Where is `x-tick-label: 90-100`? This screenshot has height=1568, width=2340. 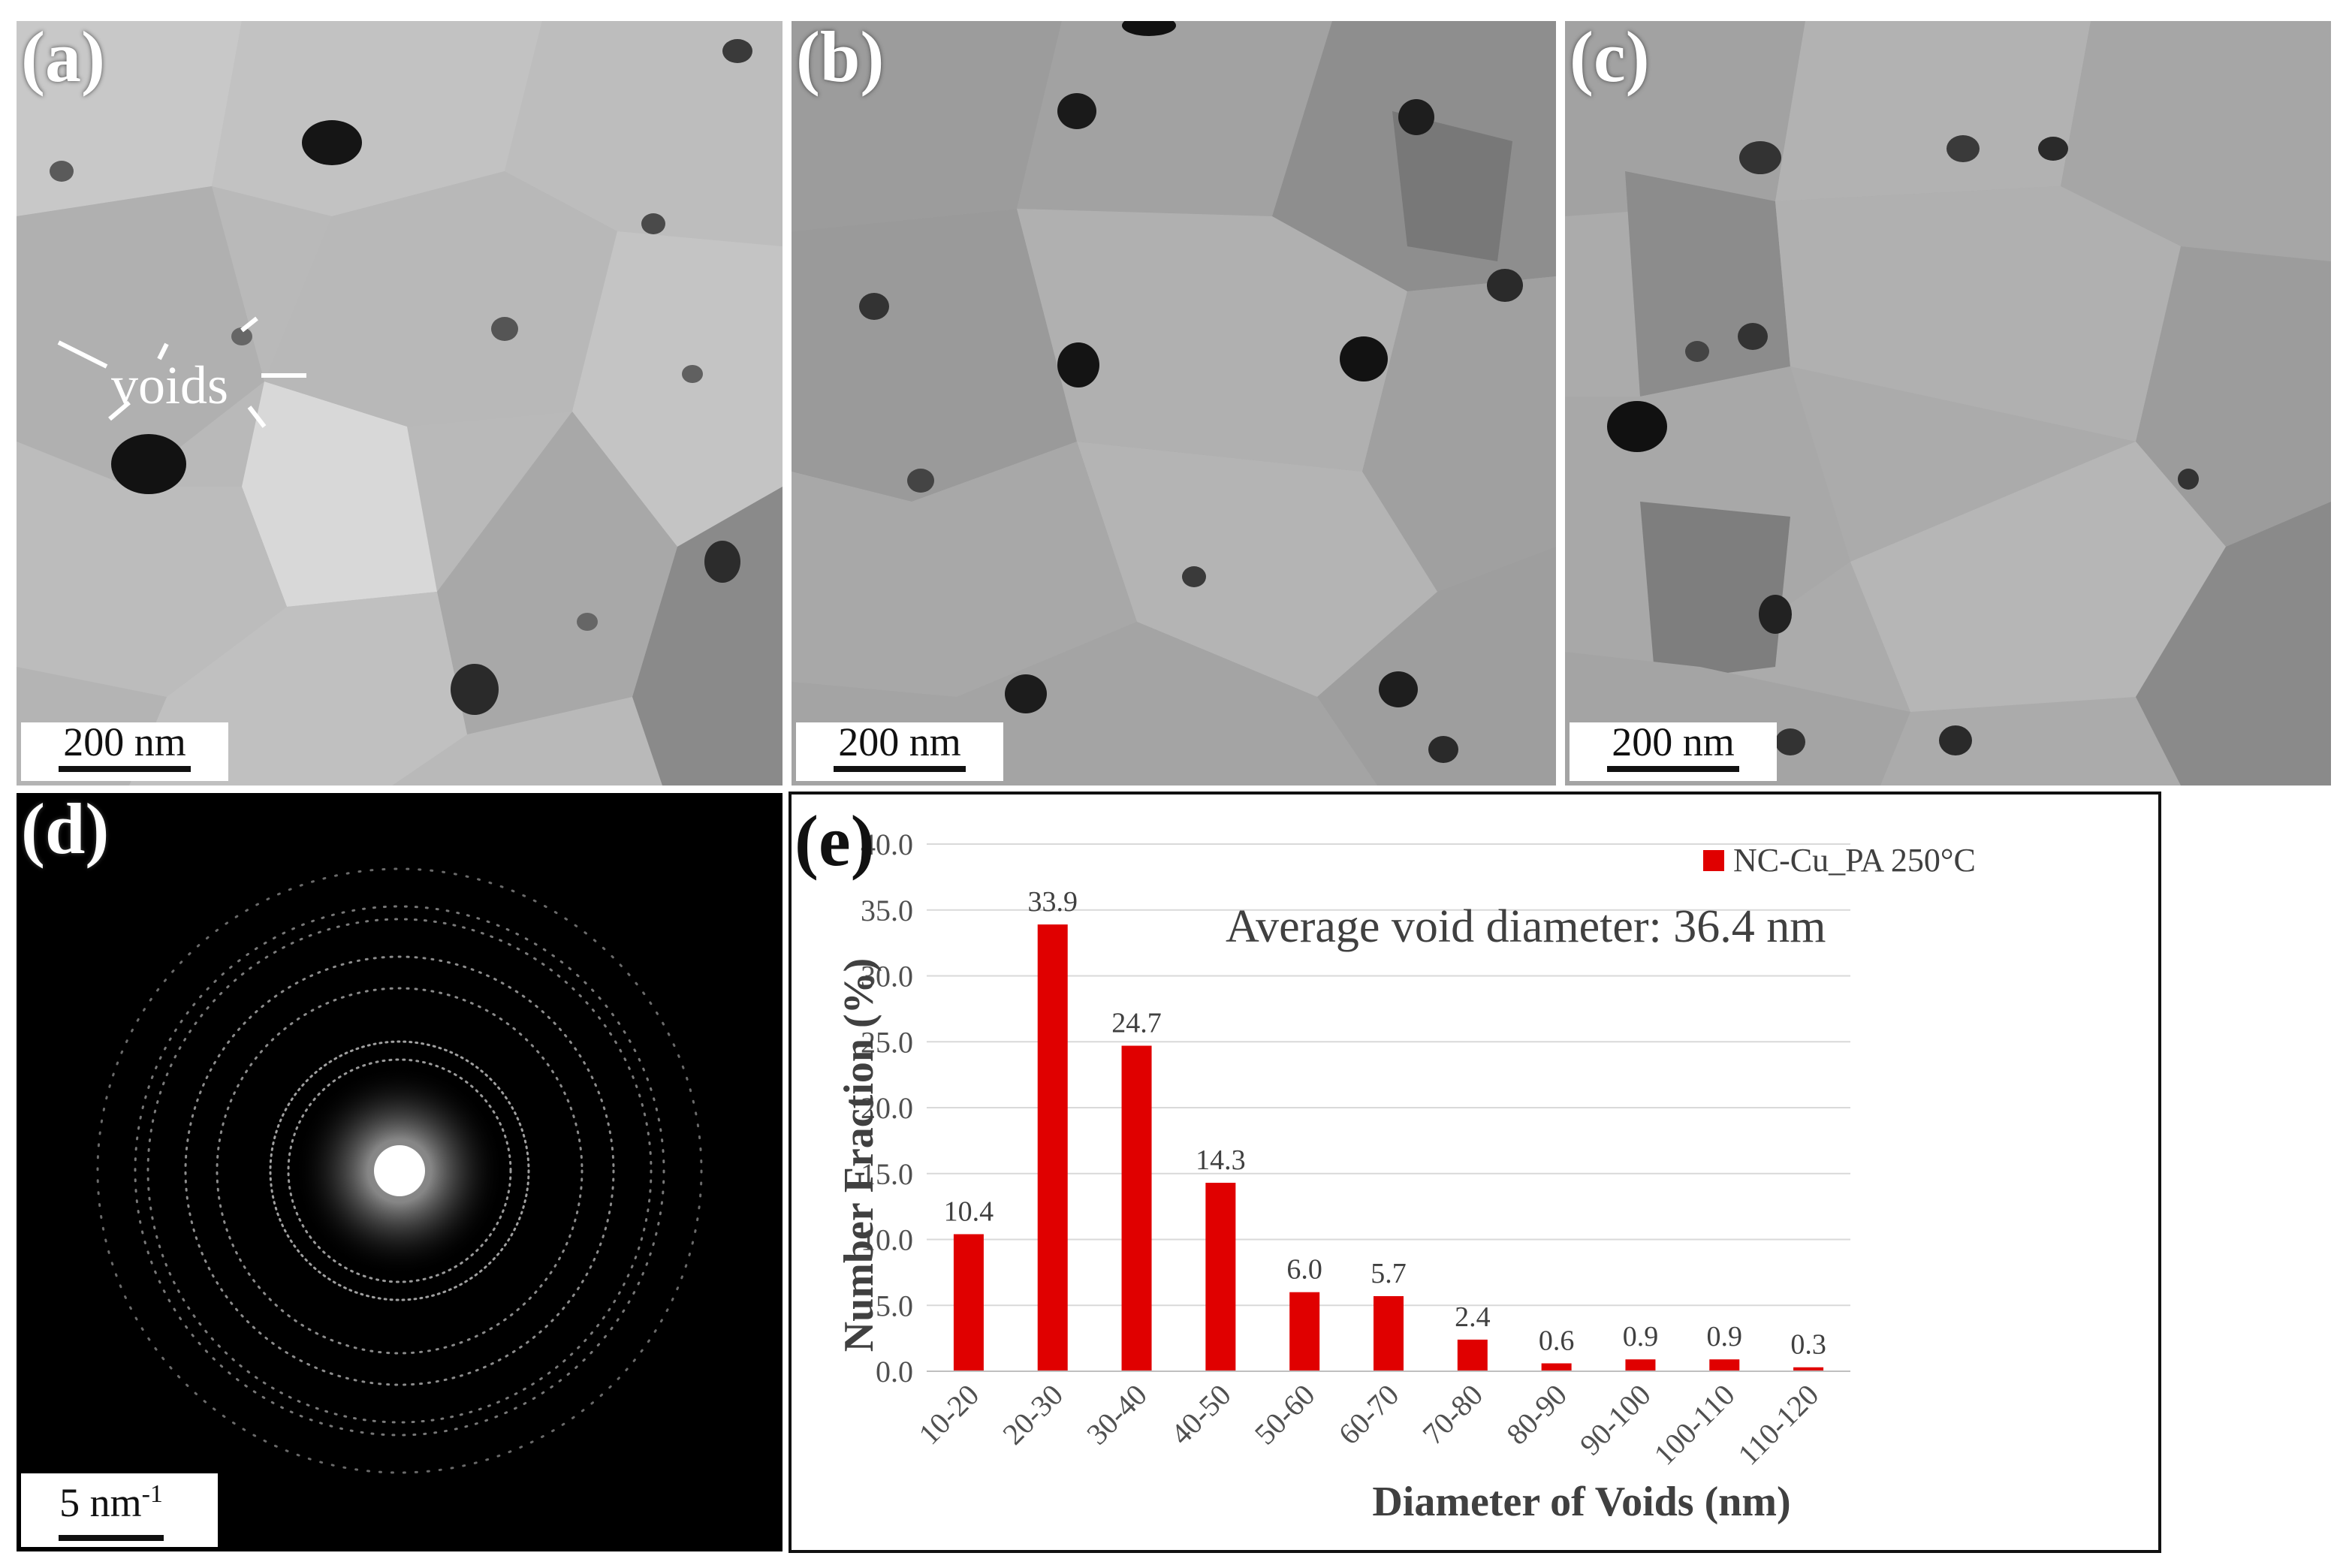
x-tick-label: 90-100 is located at coordinates (1615, 1420).